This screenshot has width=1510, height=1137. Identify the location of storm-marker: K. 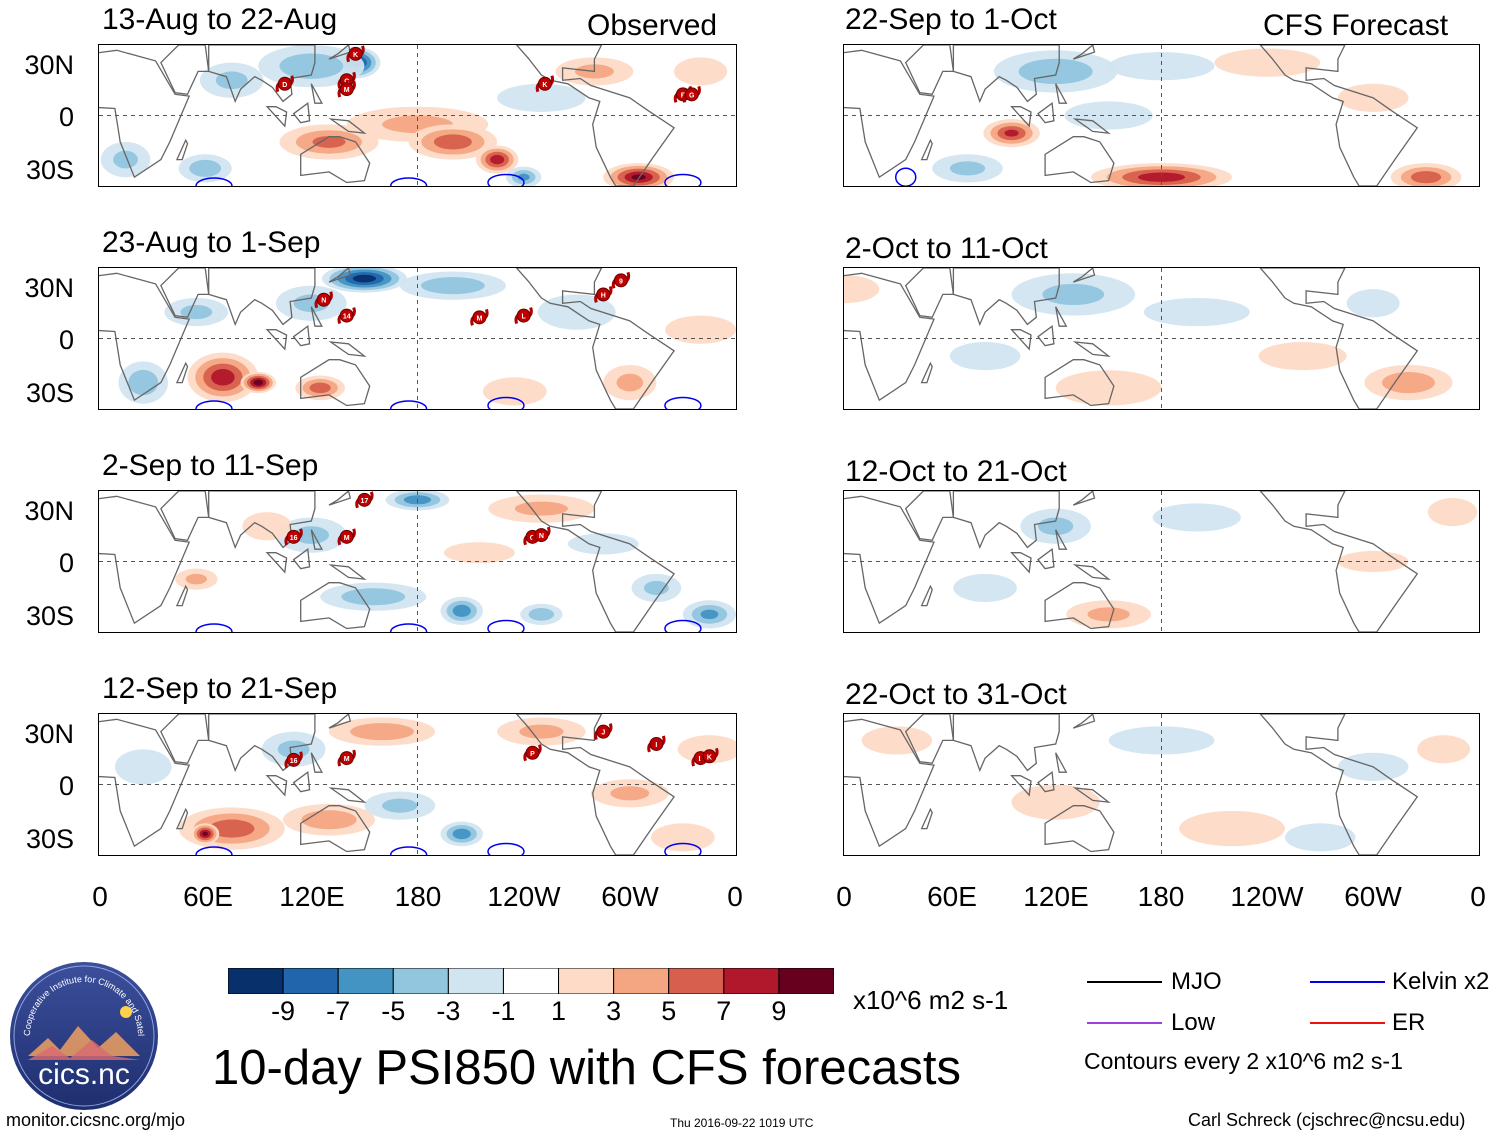
(355, 54).